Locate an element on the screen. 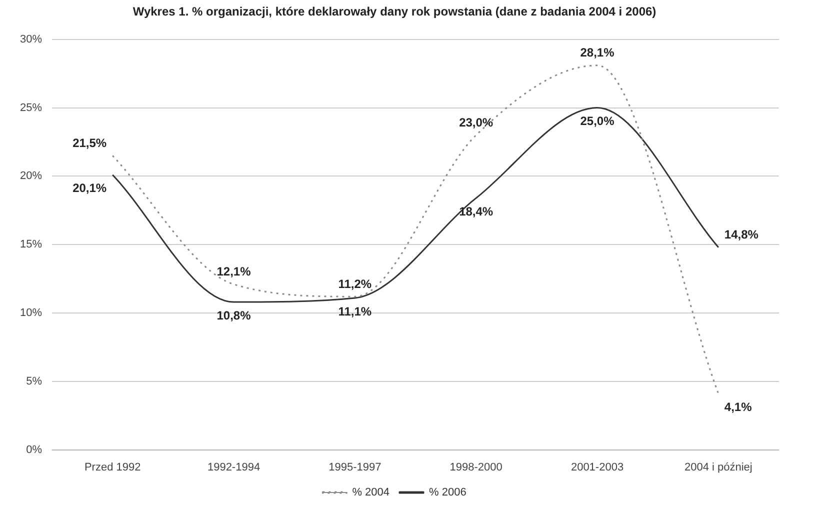  legend-label: % 2004 is located at coordinates (371, 492).